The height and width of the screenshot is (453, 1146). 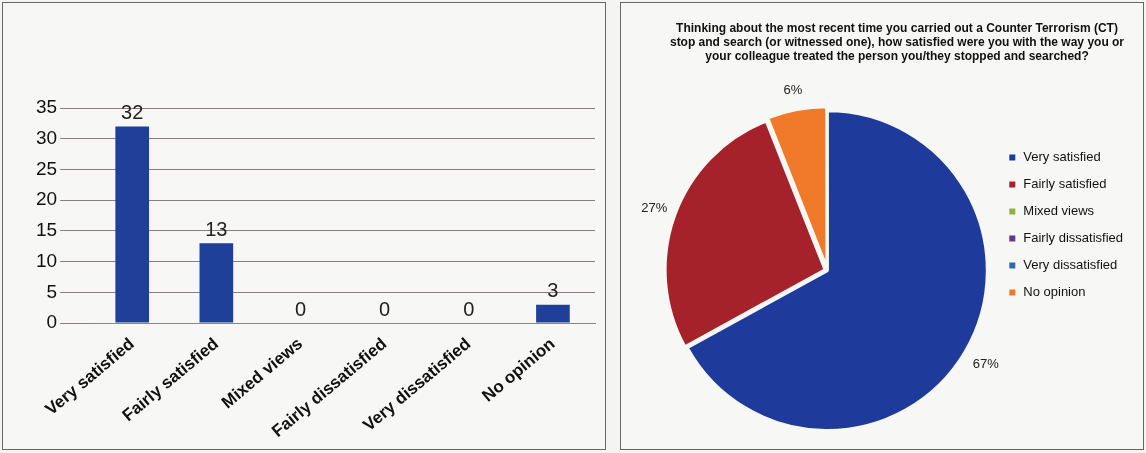 What do you see at coordinates (1073, 238) in the screenshot?
I see `legend-label: Fairly dissatisfied` at bounding box center [1073, 238].